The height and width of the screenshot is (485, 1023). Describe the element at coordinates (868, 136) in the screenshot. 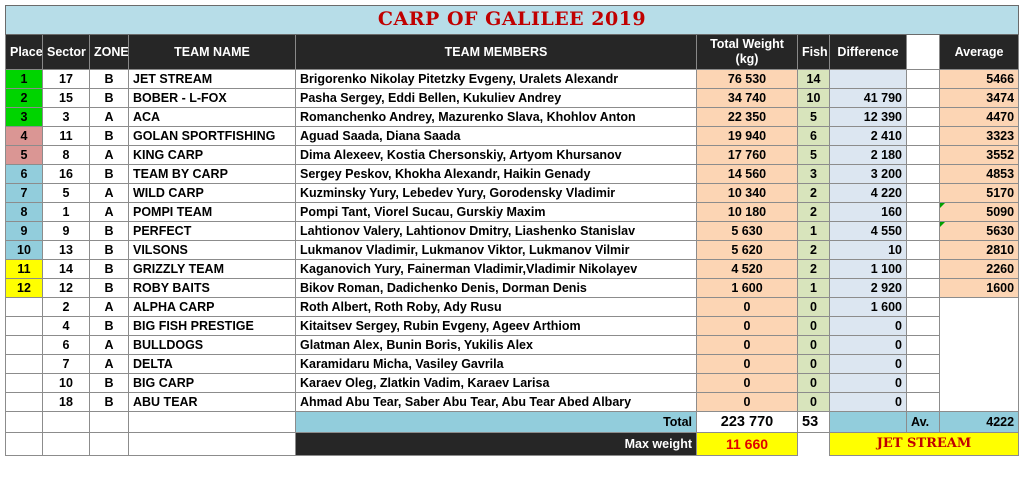

I see `difference-cell: 2 410` at that location.